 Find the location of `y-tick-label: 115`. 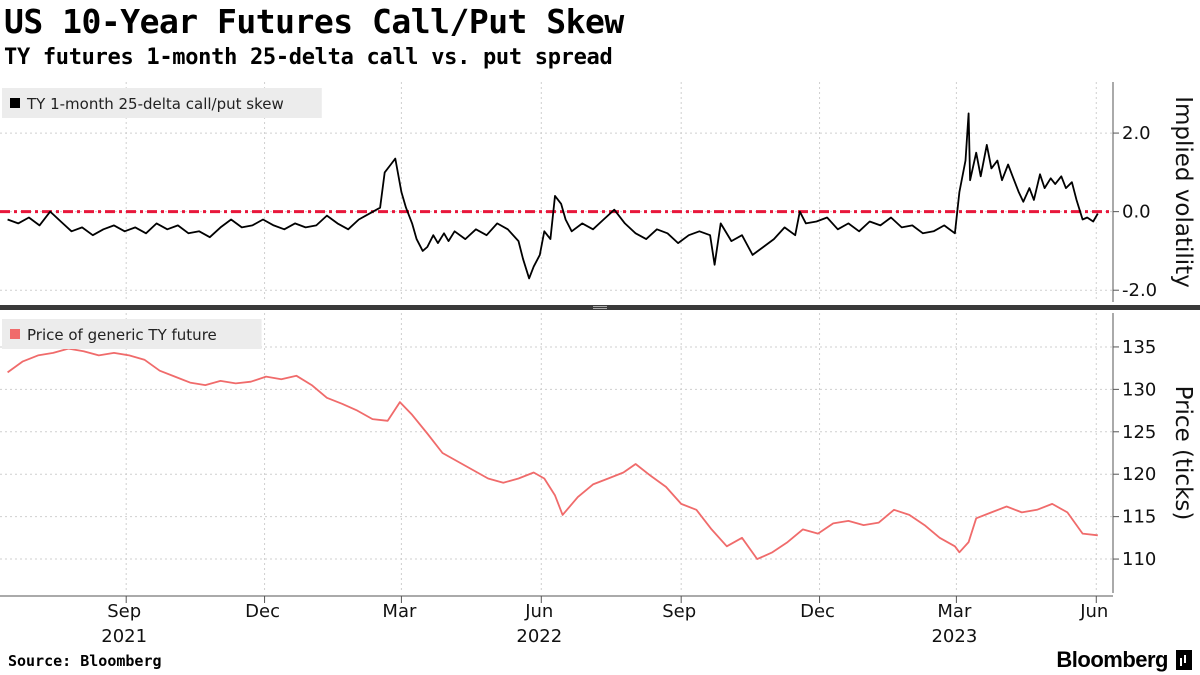

y-tick-label: 115 is located at coordinates (1139, 517).